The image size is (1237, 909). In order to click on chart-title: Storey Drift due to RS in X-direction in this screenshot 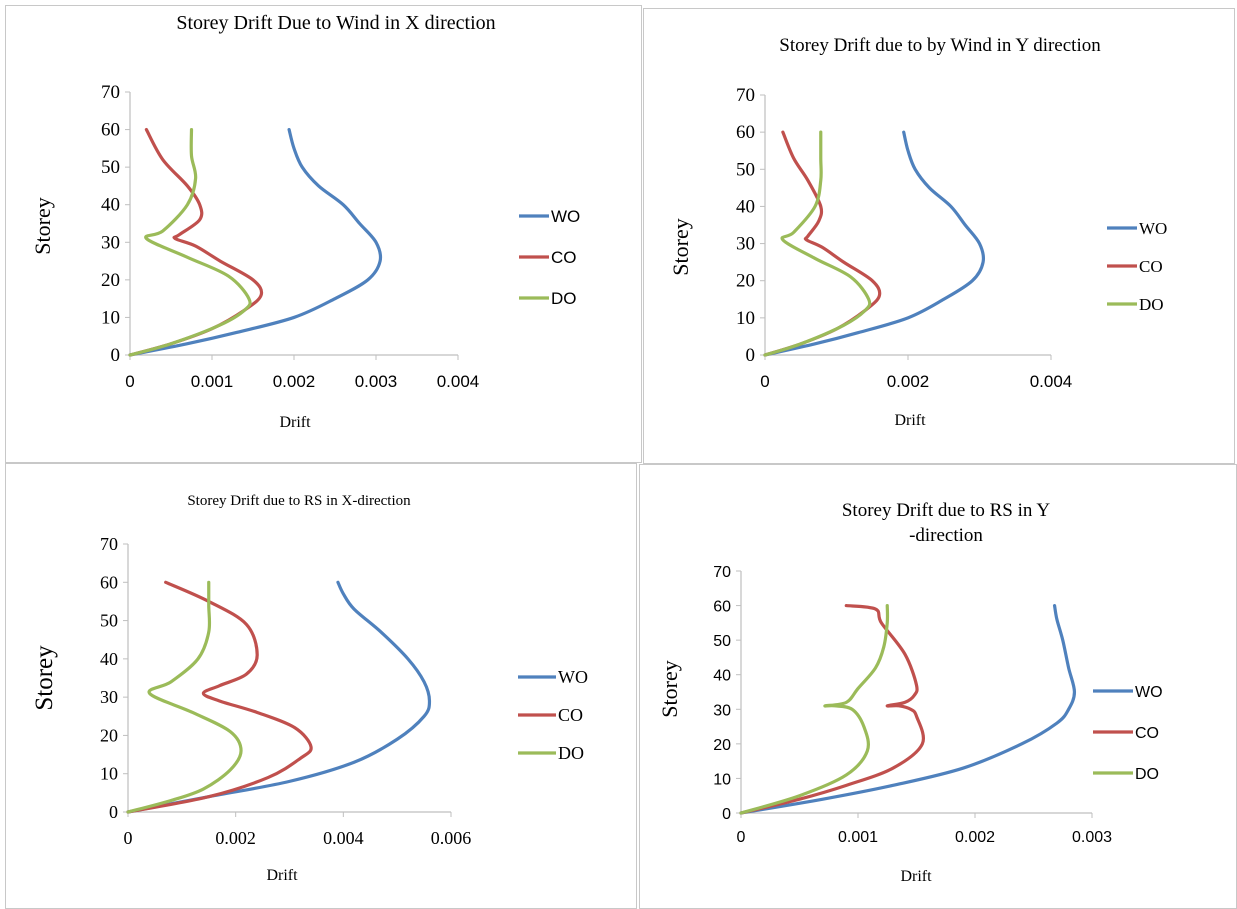, I will do `click(299, 501)`.